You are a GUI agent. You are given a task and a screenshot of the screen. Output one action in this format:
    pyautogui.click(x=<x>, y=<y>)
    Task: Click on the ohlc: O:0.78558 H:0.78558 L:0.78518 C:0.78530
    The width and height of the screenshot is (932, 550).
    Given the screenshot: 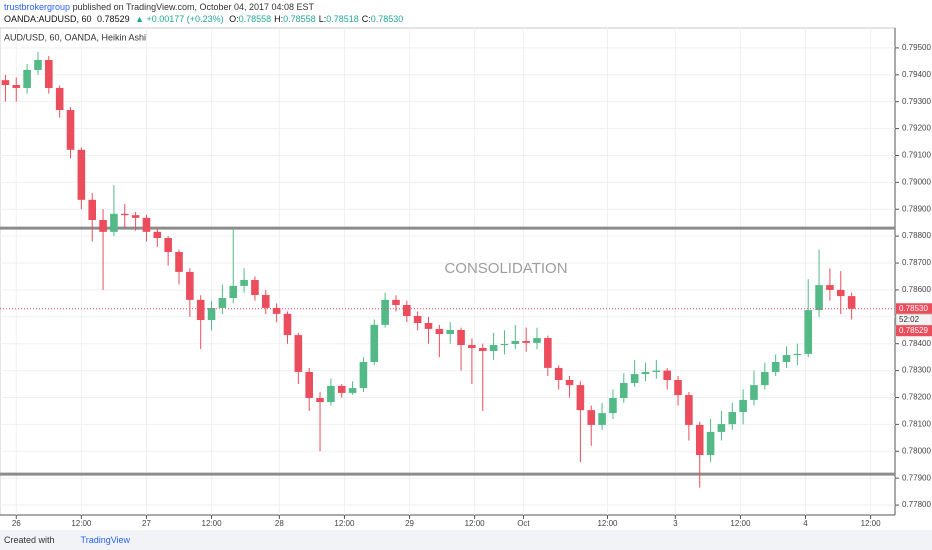 What is the action you would take?
    pyautogui.click(x=317, y=19)
    